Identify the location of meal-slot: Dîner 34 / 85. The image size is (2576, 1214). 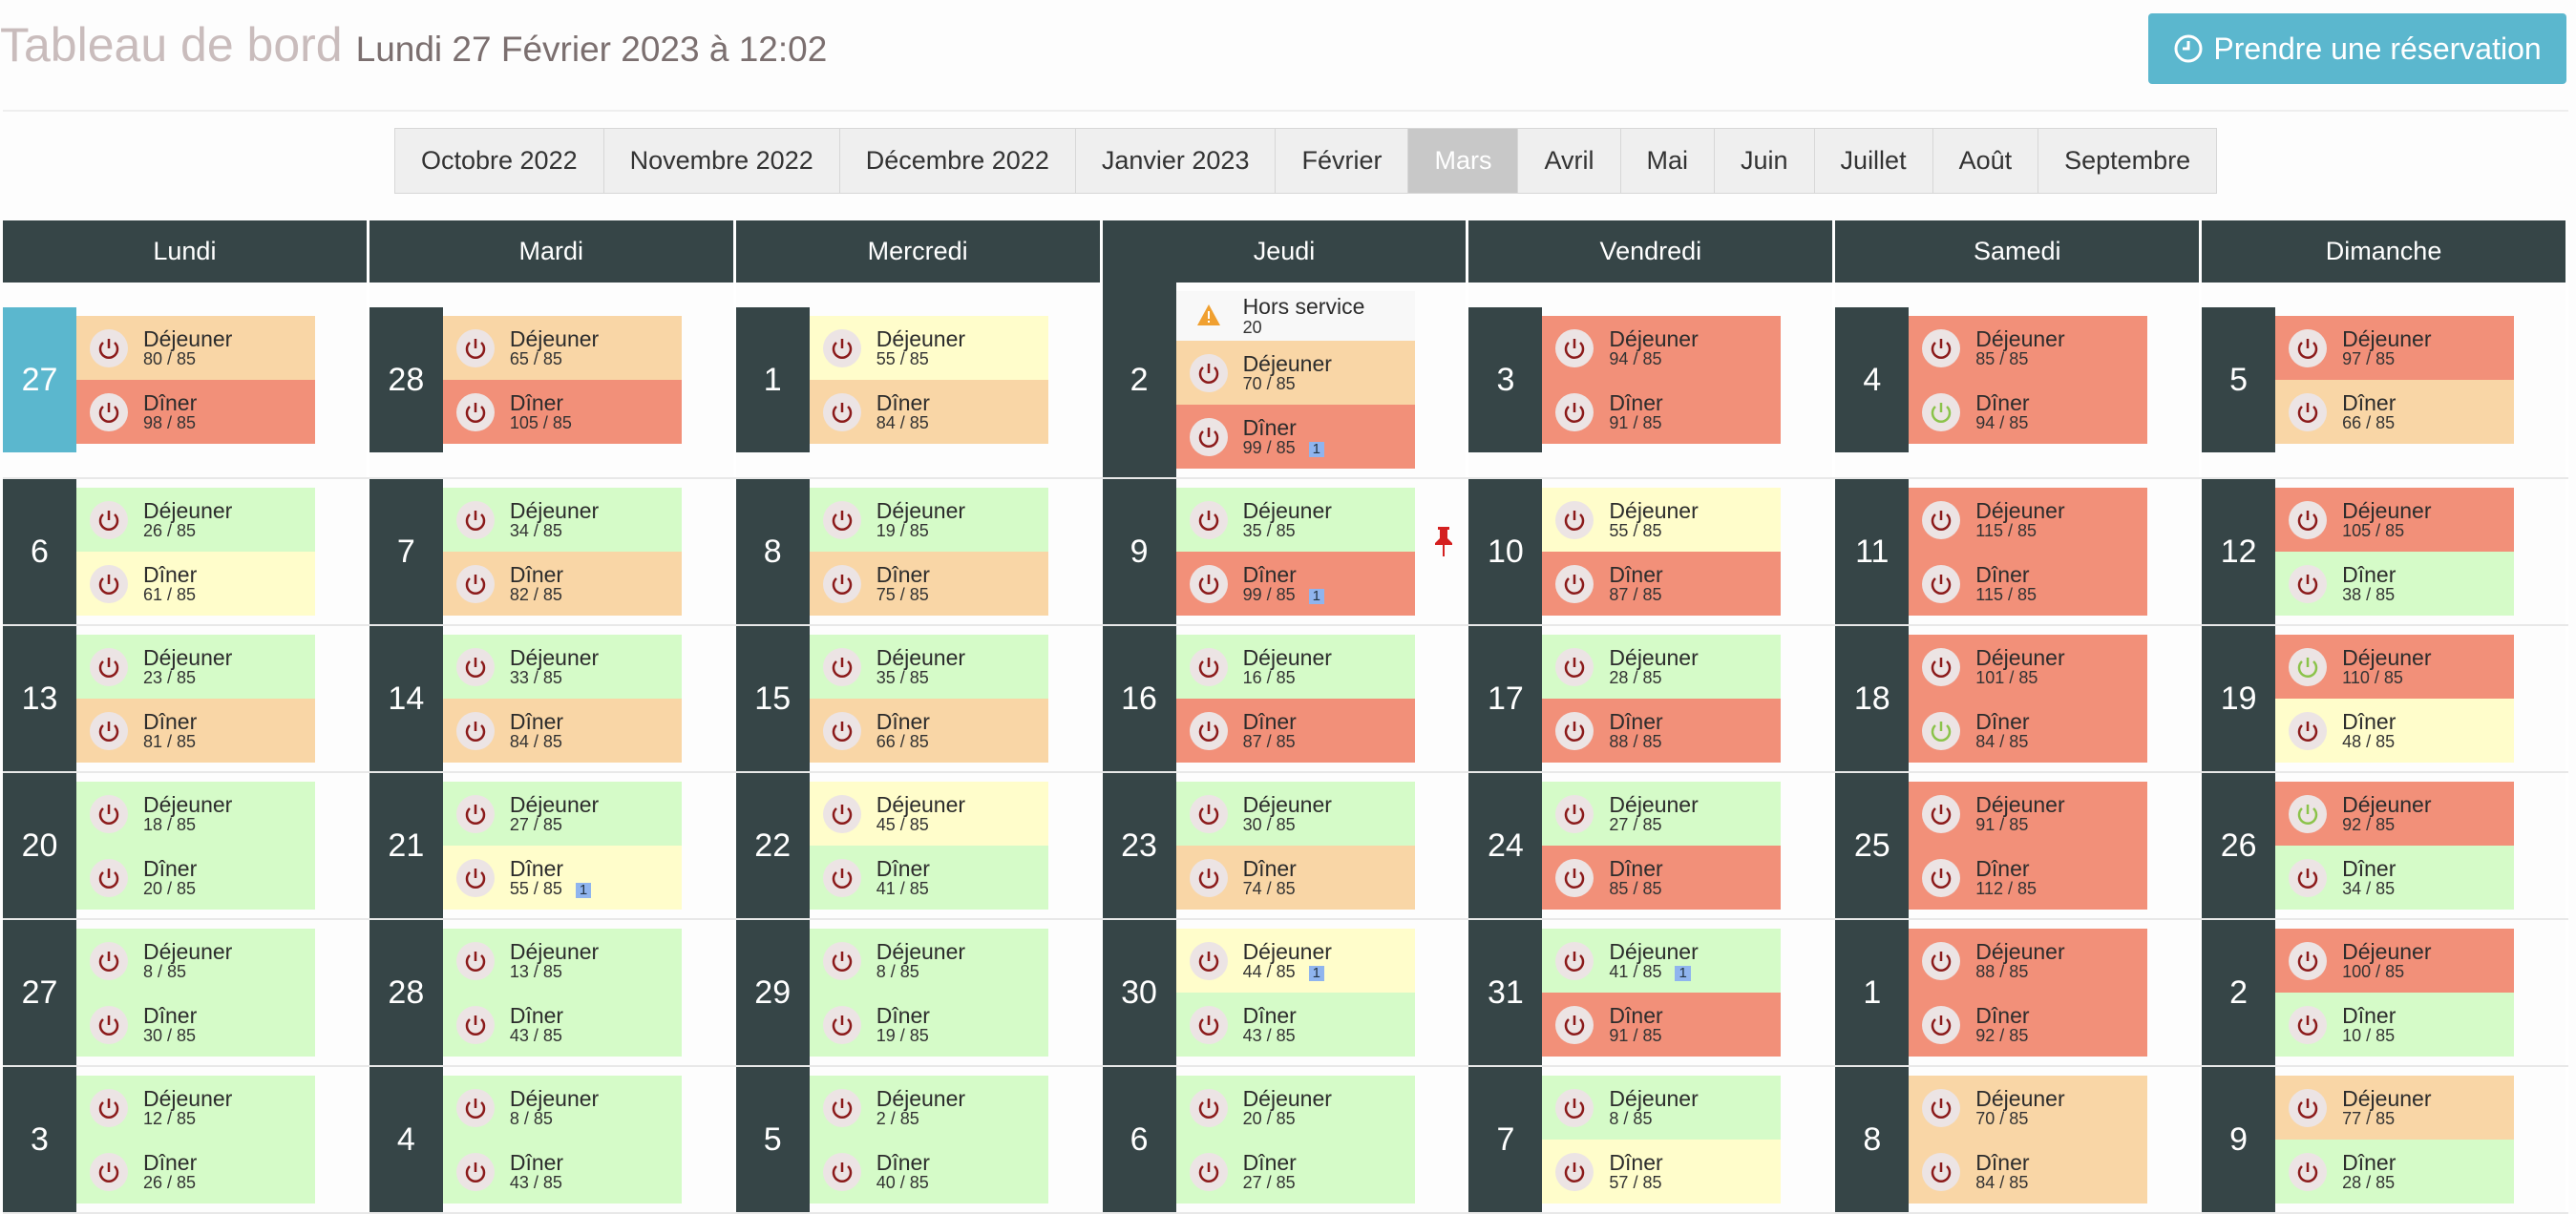
(2395, 878).